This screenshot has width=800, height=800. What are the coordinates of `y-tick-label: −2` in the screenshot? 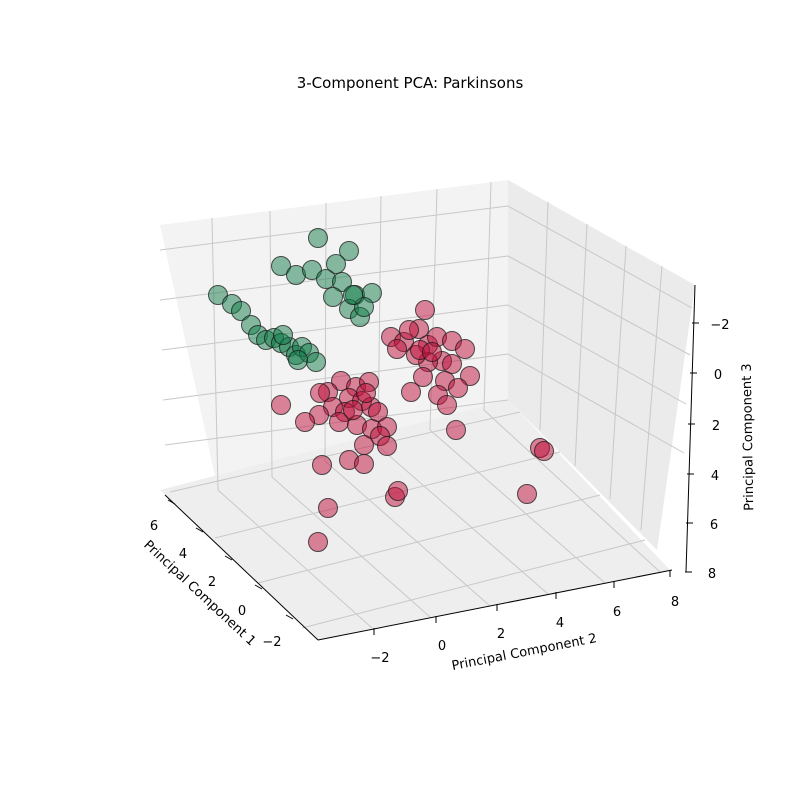 It's located at (379, 658).